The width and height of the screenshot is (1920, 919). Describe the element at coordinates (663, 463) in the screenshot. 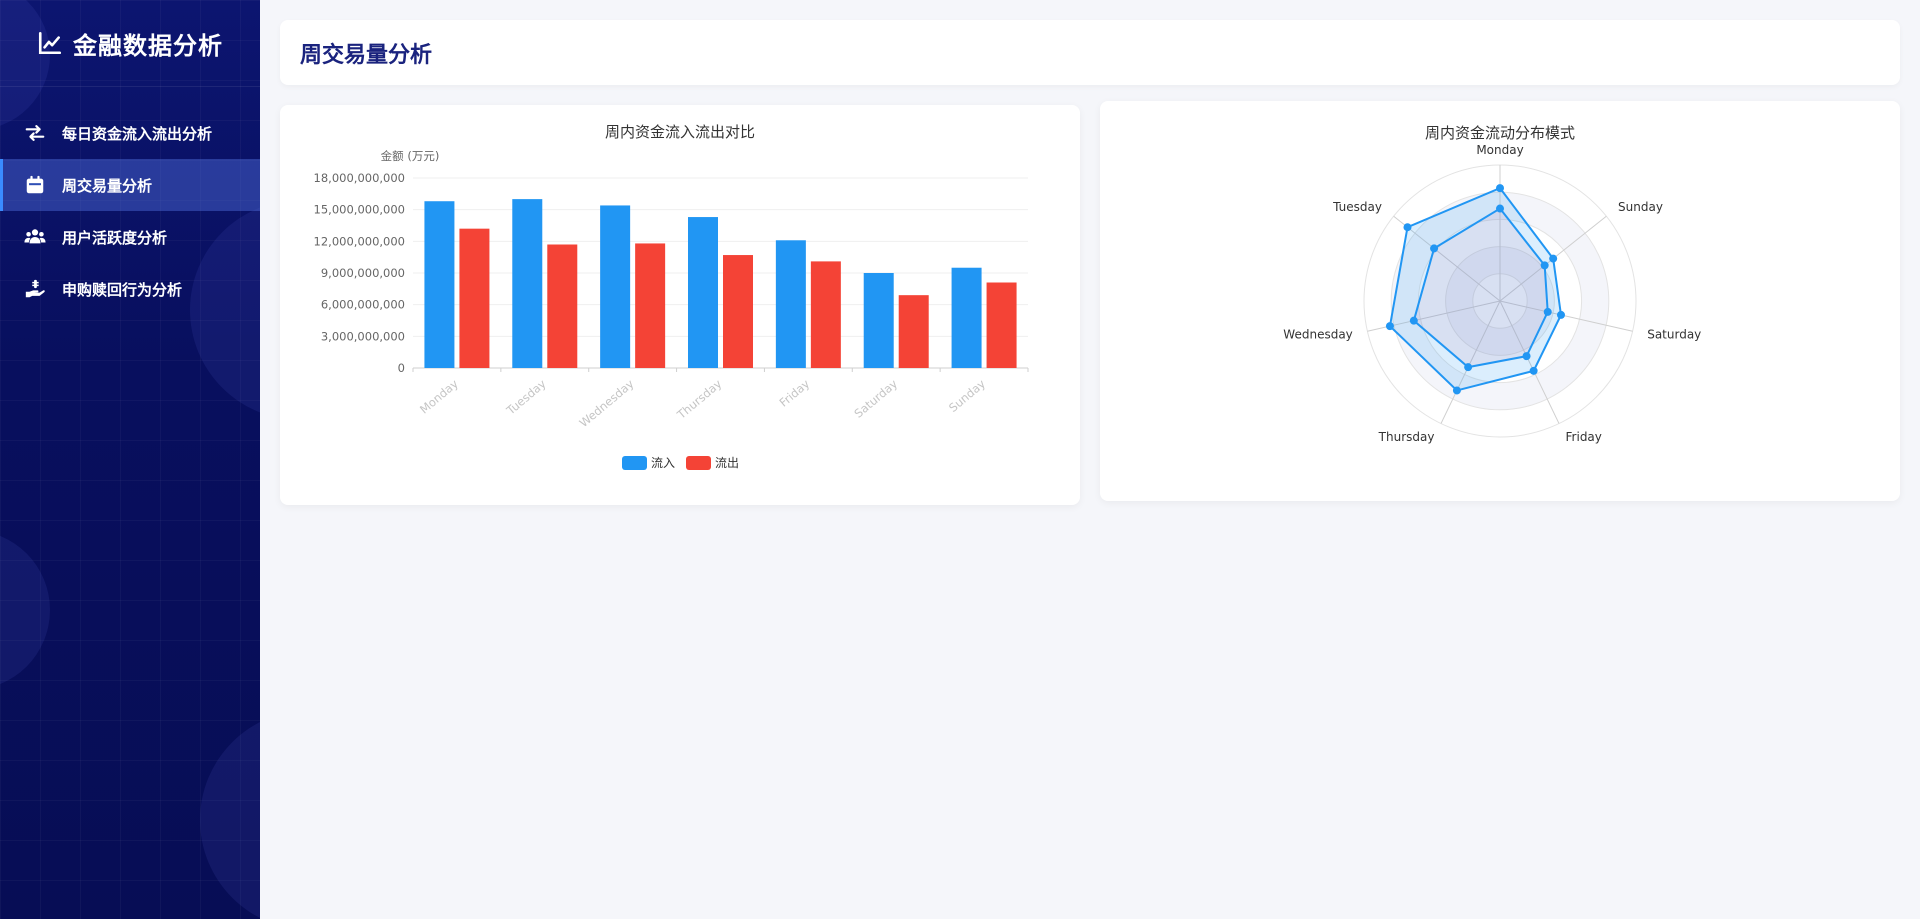

I see `legend-label: 流入` at that location.